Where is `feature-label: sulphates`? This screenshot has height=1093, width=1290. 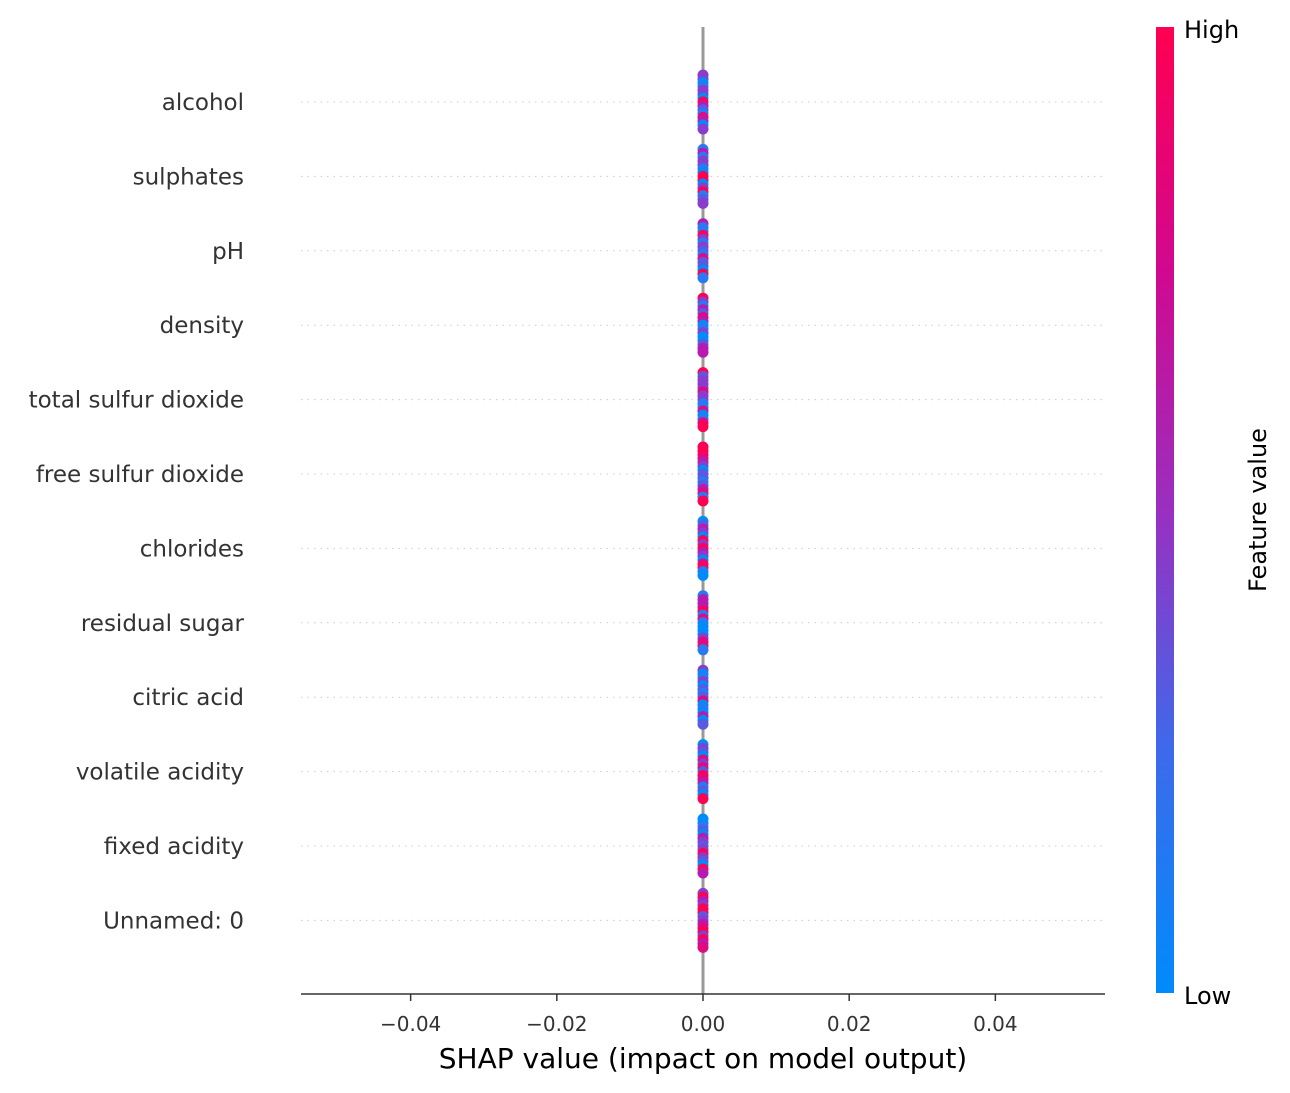 feature-label: sulphates is located at coordinates (188, 177).